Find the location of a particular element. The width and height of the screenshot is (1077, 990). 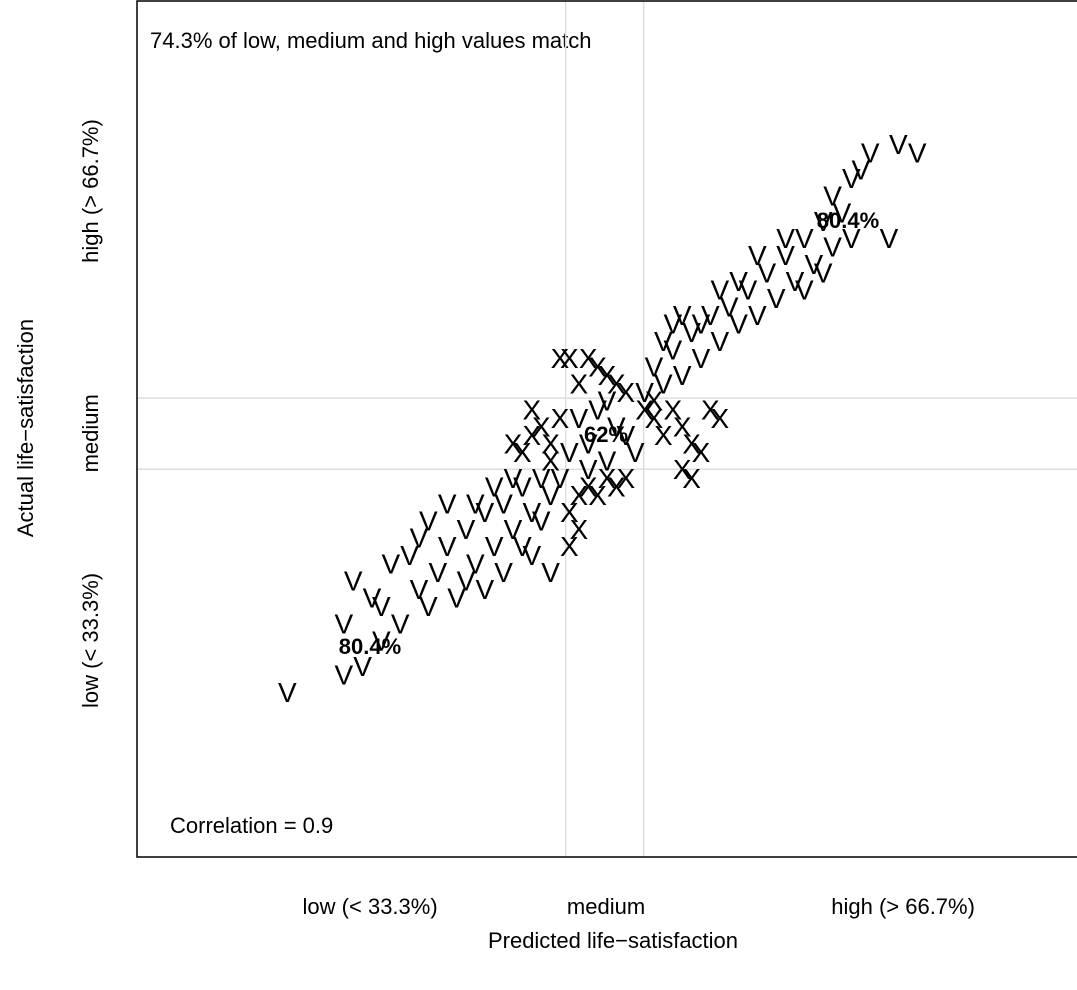

y-axis-title: Actual life−satisfaction is located at coordinates (25, 428).